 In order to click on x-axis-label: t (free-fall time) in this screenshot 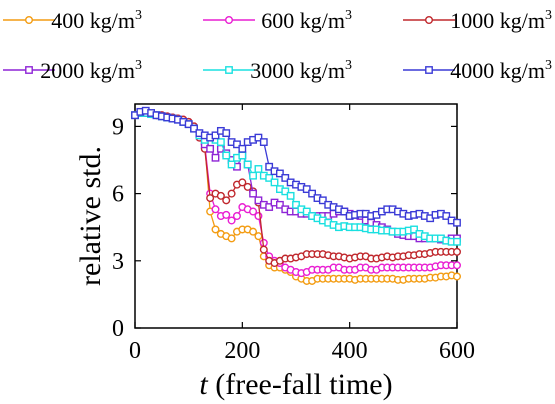, I will do `click(295, 384)`.